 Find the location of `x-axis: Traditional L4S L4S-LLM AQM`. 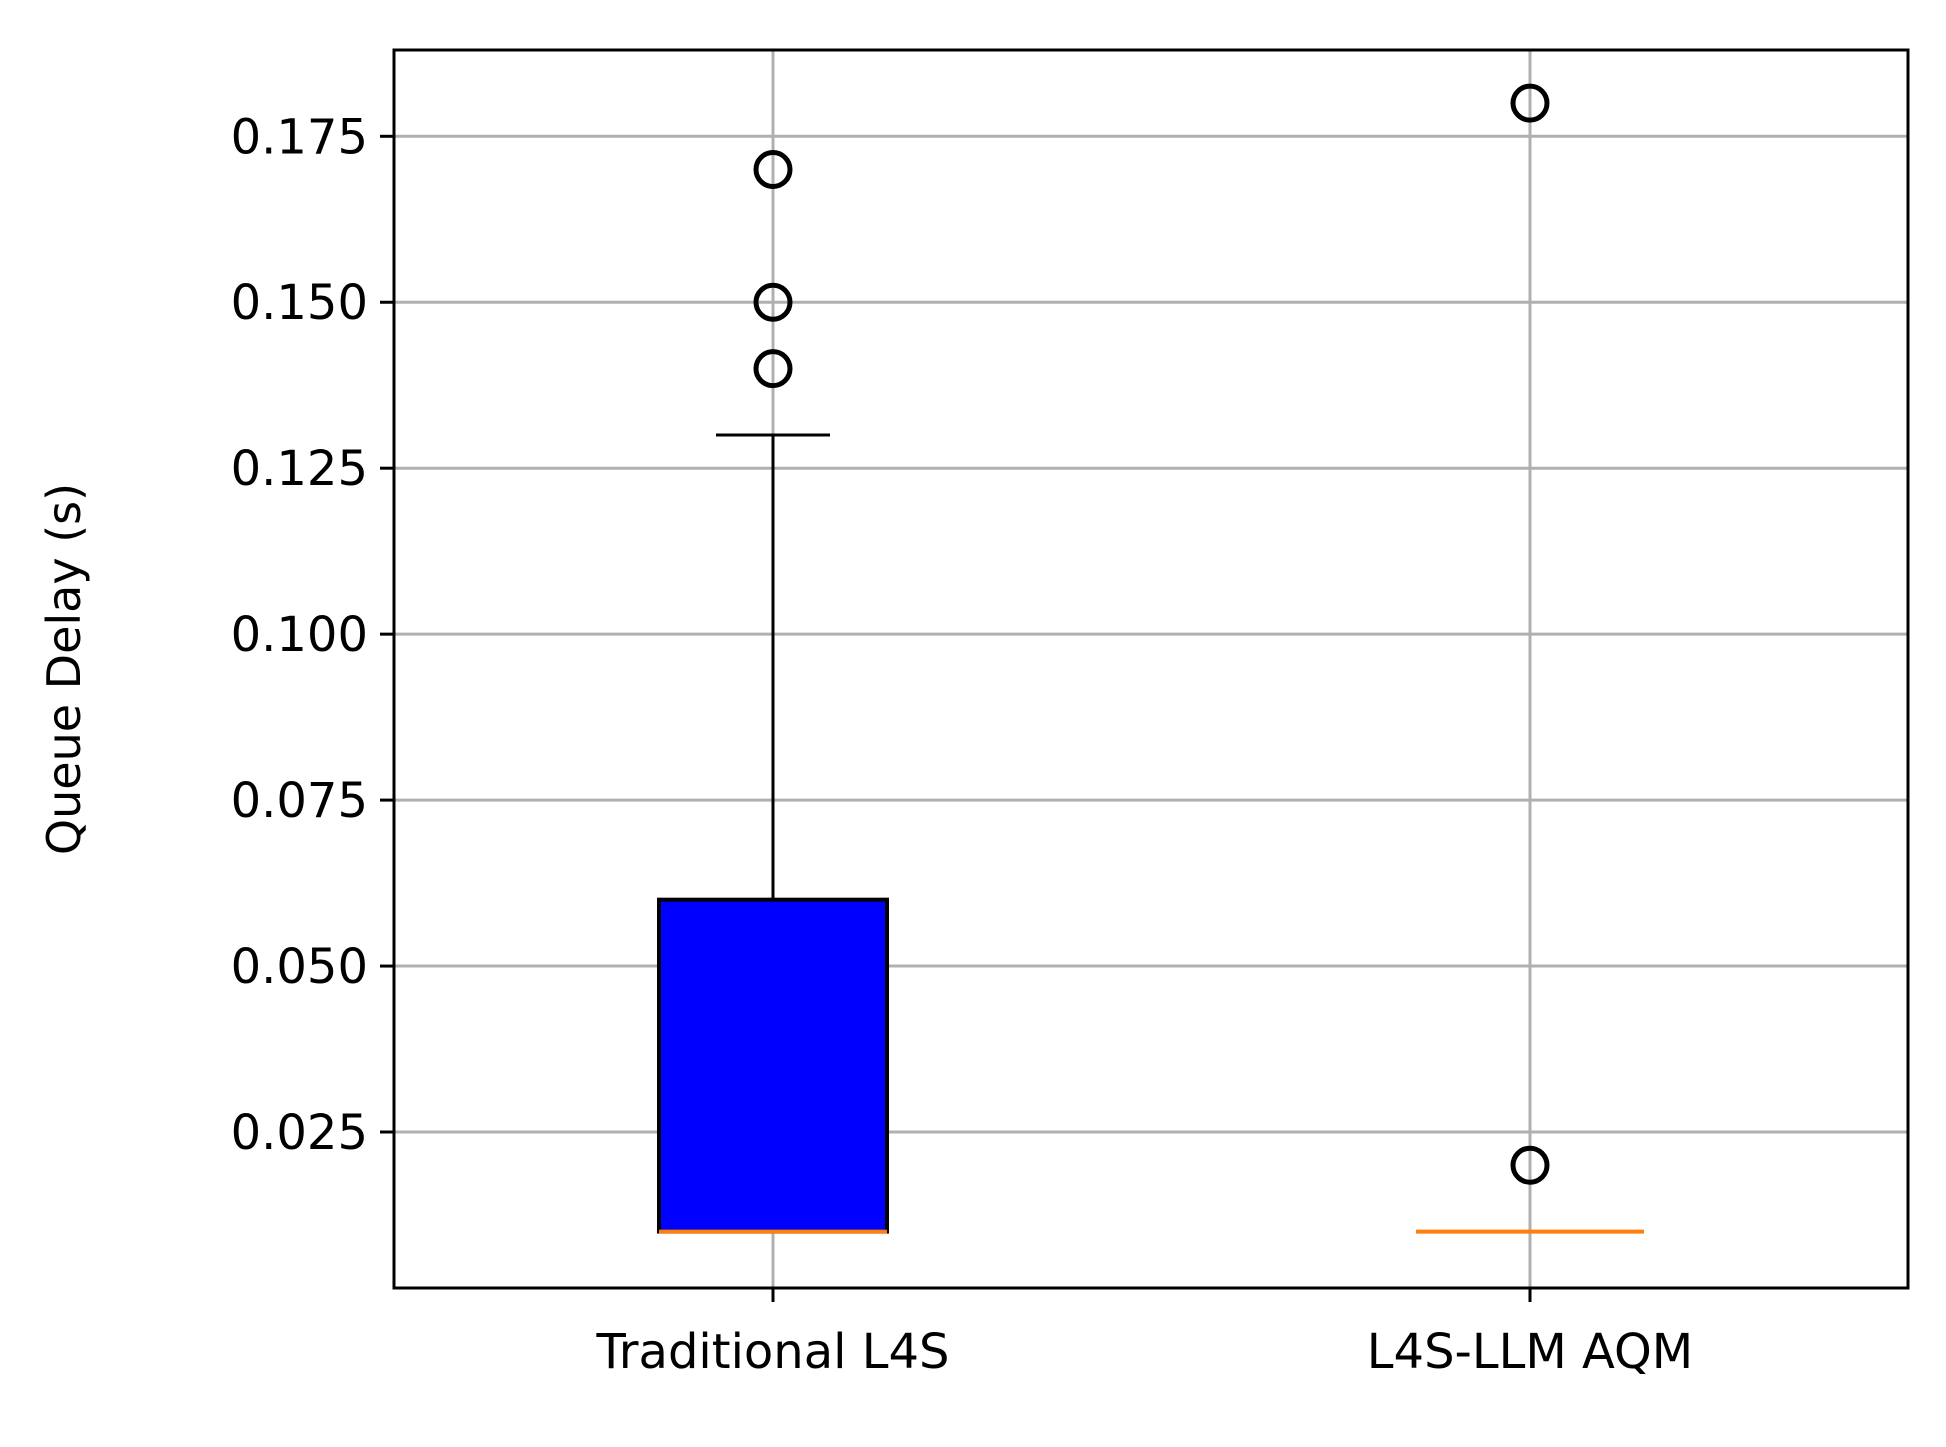

x-axis: Traditional L4S L4S-LLM AQM is located at coordinates (1144, 1334).